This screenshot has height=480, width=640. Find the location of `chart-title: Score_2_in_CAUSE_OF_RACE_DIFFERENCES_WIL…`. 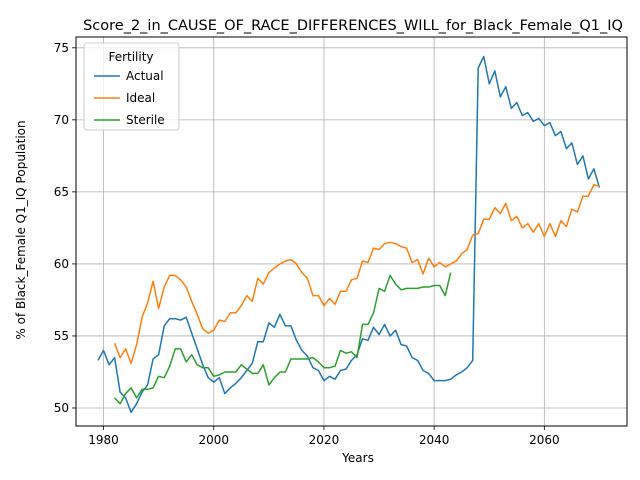

chart-title: Score_2_in_CAUSE_OF_RACE_DIFFERENCES_WIL… is located at coordinates (353, 26).